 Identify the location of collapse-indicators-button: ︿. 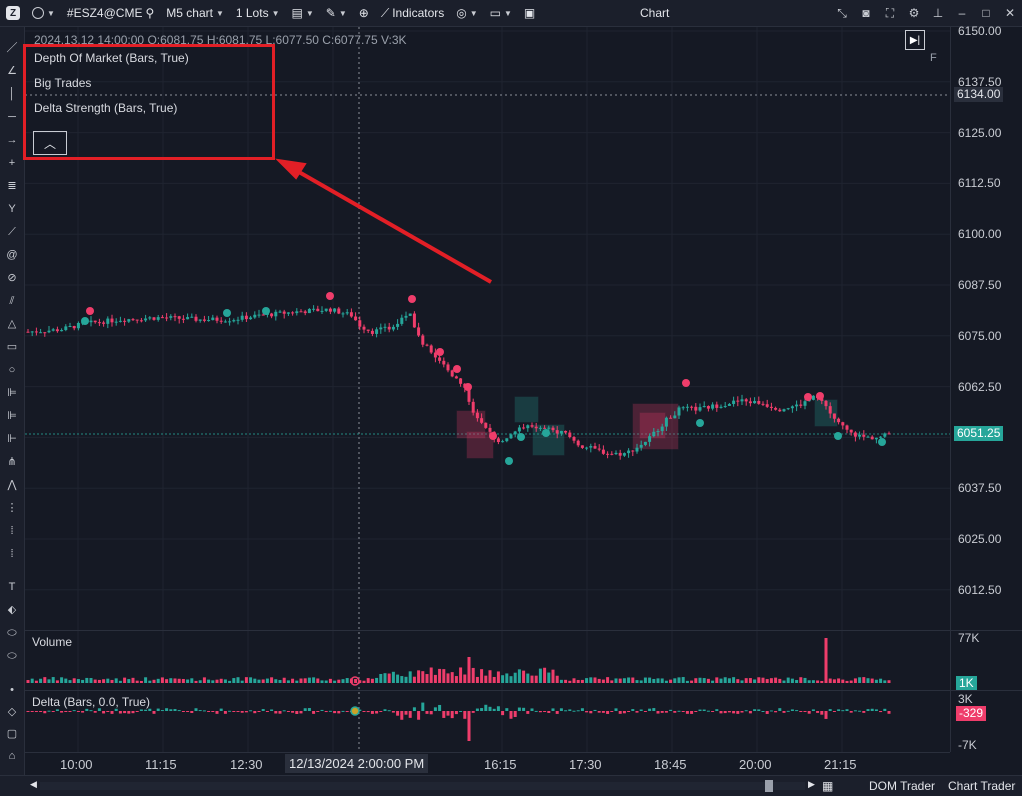
(50, 143).